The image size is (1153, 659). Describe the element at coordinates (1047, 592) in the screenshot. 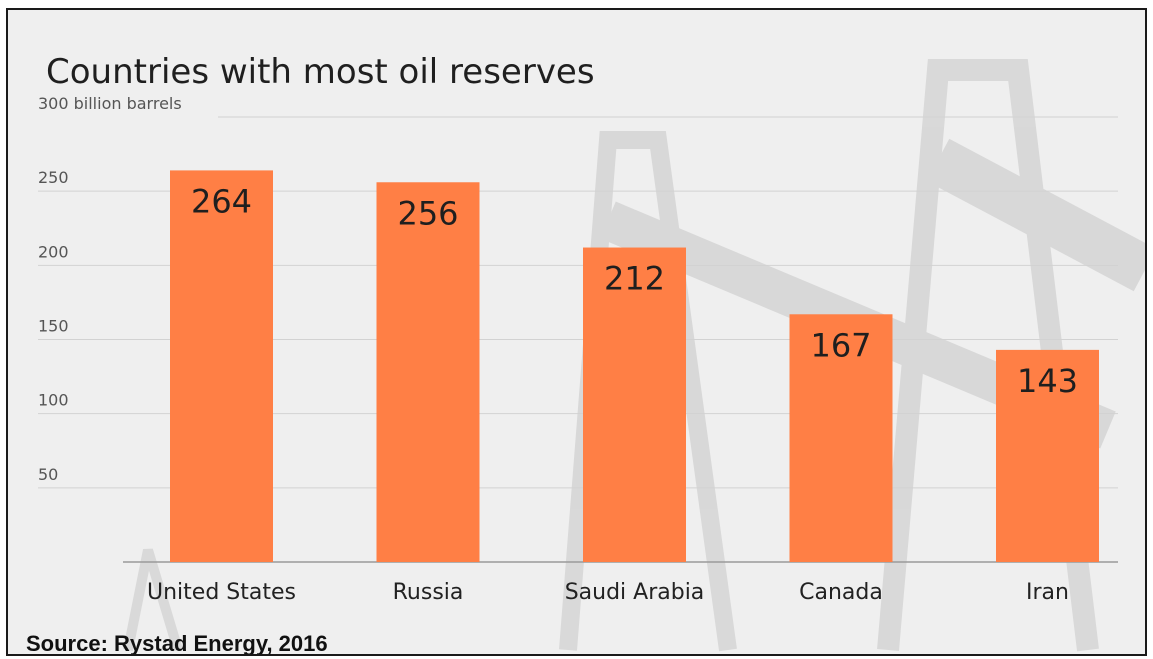

I see `category-label: Iran` at that location.